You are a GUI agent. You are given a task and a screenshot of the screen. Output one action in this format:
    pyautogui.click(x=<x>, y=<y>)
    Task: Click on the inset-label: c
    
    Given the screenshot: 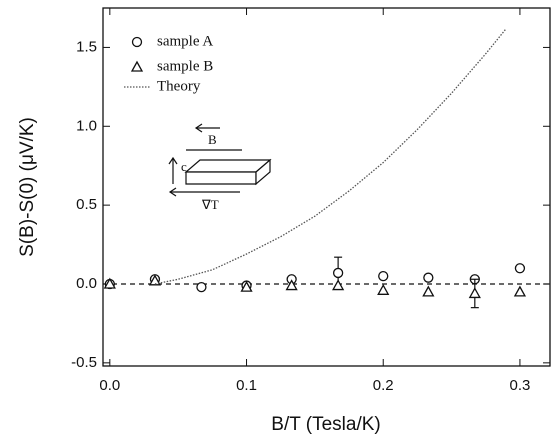 What is the action you would take?
    pyautogui.click(x=184, y=166)
    